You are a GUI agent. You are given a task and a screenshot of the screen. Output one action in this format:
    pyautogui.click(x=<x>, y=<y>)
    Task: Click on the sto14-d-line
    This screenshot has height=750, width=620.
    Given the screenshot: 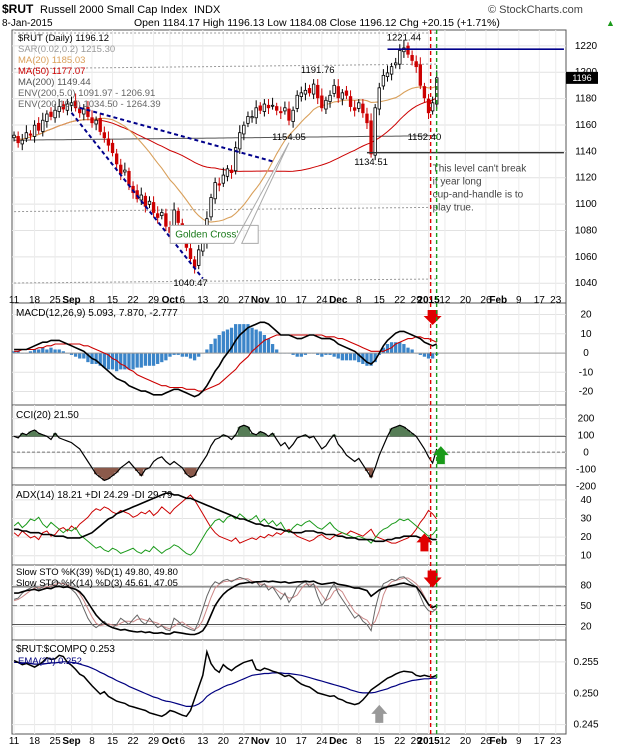 What is the action you would take?
    pyautogui.click(x=225, y=604)
    